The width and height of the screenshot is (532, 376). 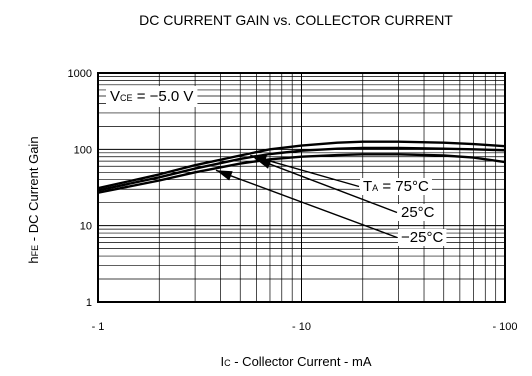 I want to click on condition-text: VCE = −5.0 V, so click(x=151, y=96).